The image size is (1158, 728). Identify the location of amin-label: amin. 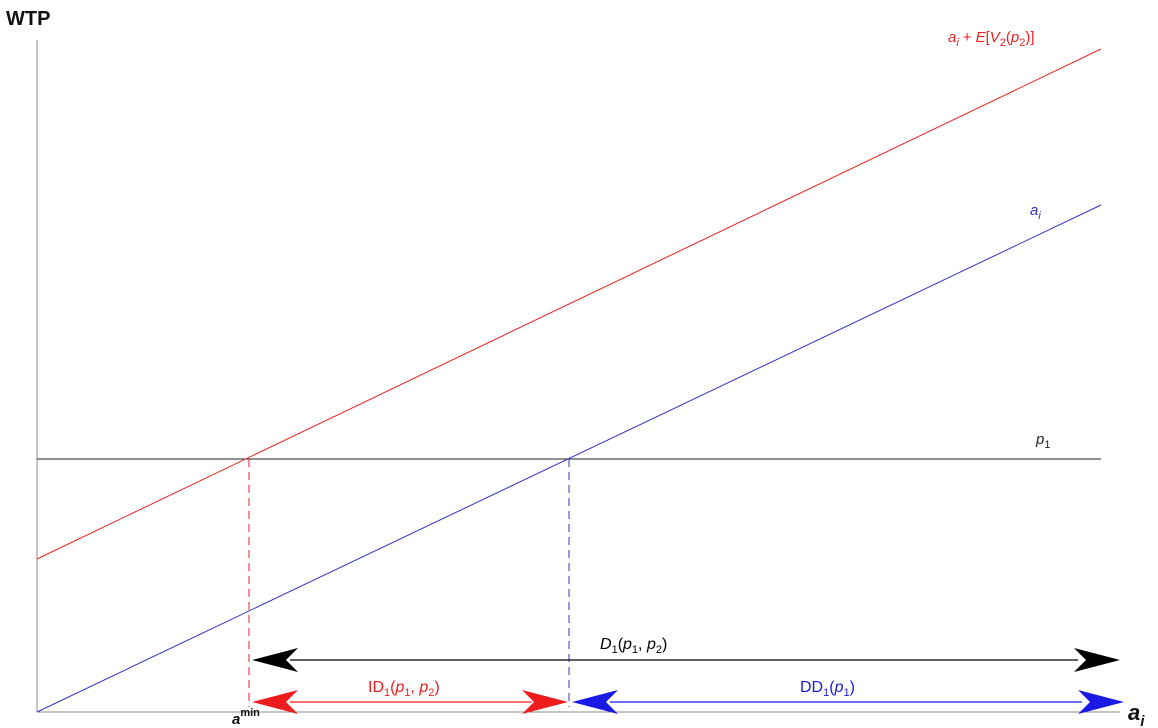
(246, 717).